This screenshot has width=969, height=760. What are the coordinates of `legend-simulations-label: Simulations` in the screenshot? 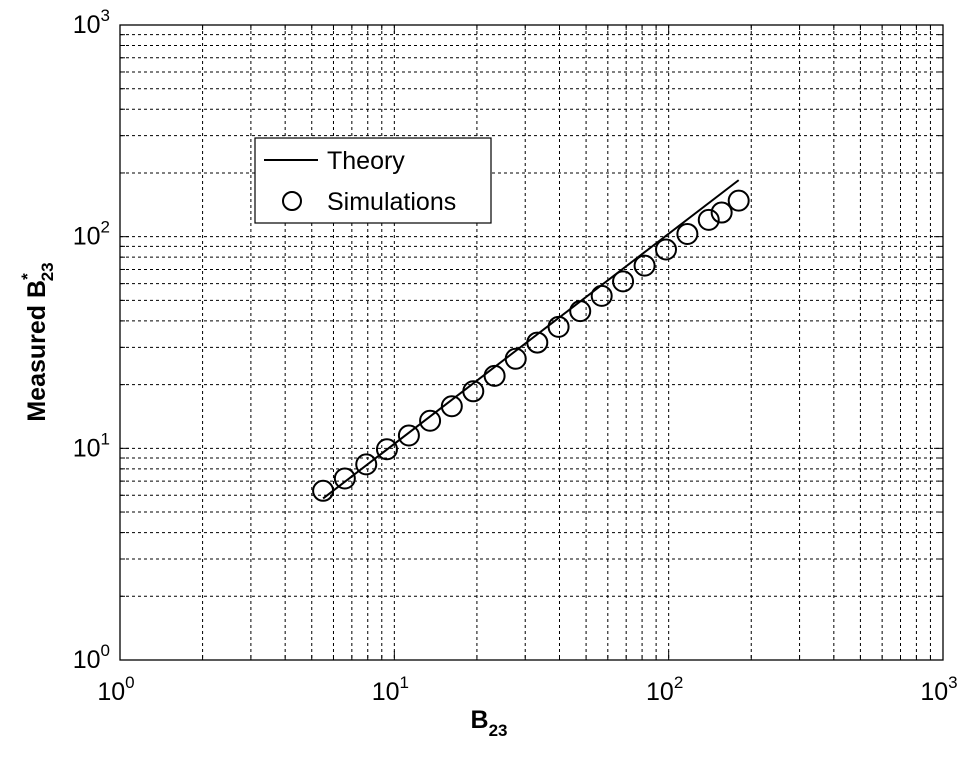 It's located at (391, 202).